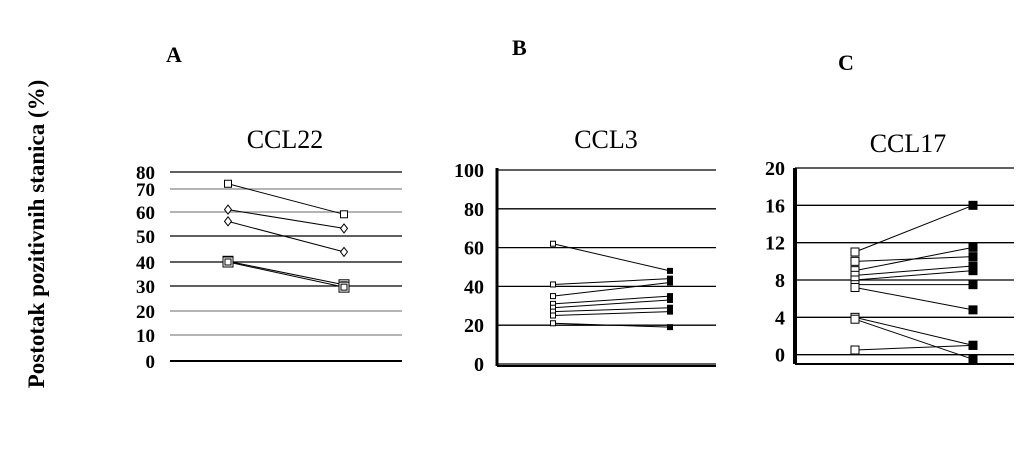 The image size is (1020, 466). What do you see at coordinates (474, 287) in the screenshot?
I see `y-tick-label-b: 40` at bounding box center [474, 287].